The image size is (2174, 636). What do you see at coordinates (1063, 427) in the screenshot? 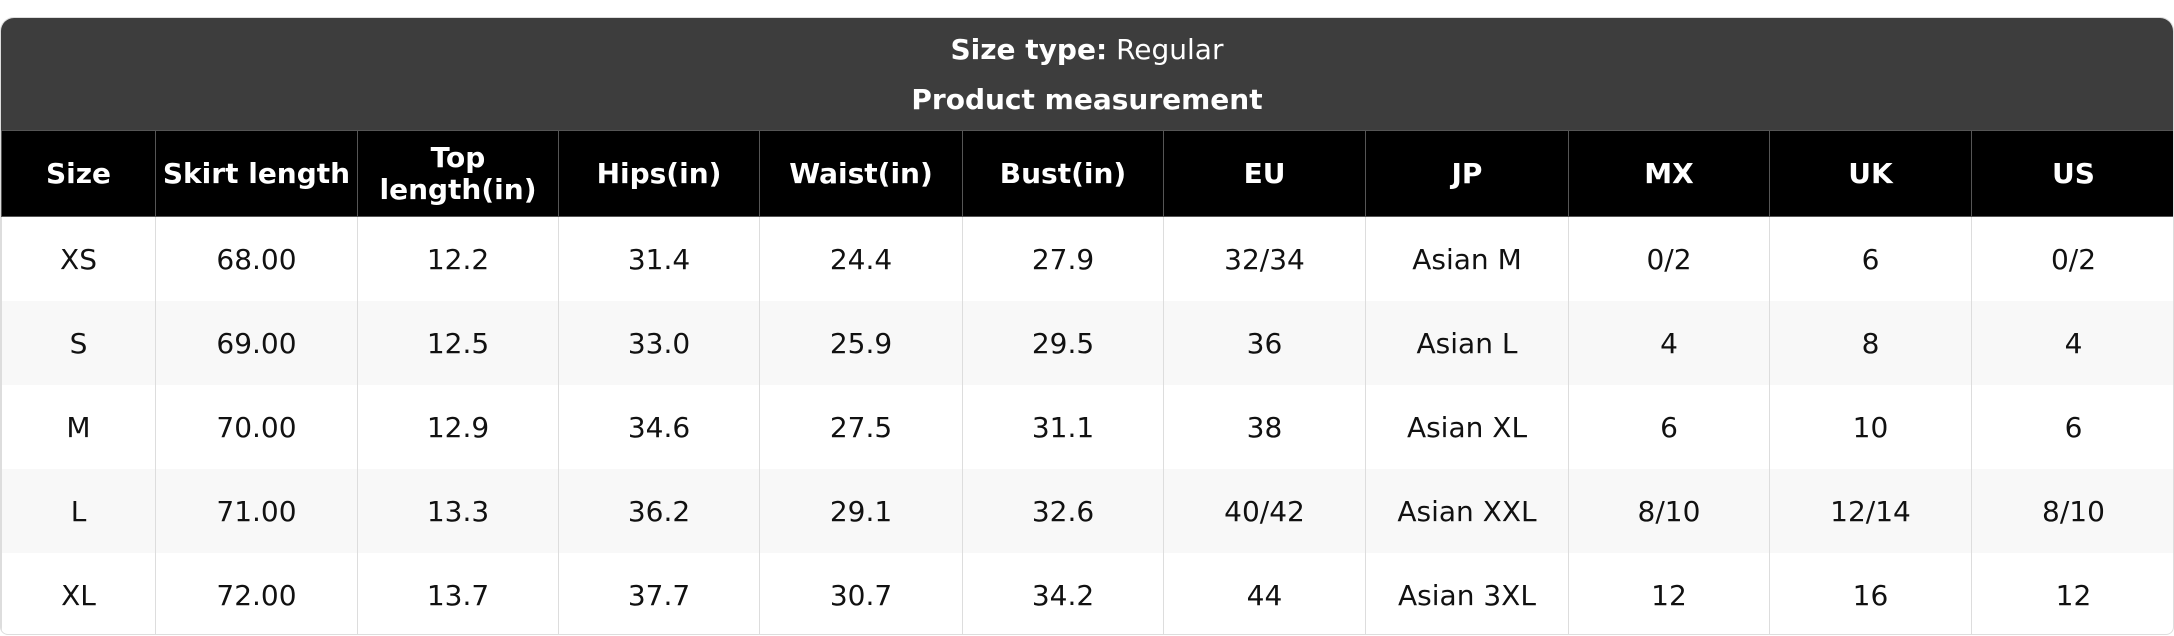
I see `table-cell: 31.1` at bounding box center [1063, 427].